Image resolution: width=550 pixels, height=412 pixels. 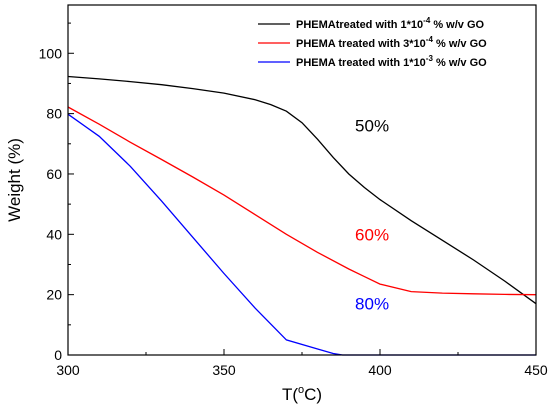 I want to click on y-tick-label: 100, so click(x=51, y=53).